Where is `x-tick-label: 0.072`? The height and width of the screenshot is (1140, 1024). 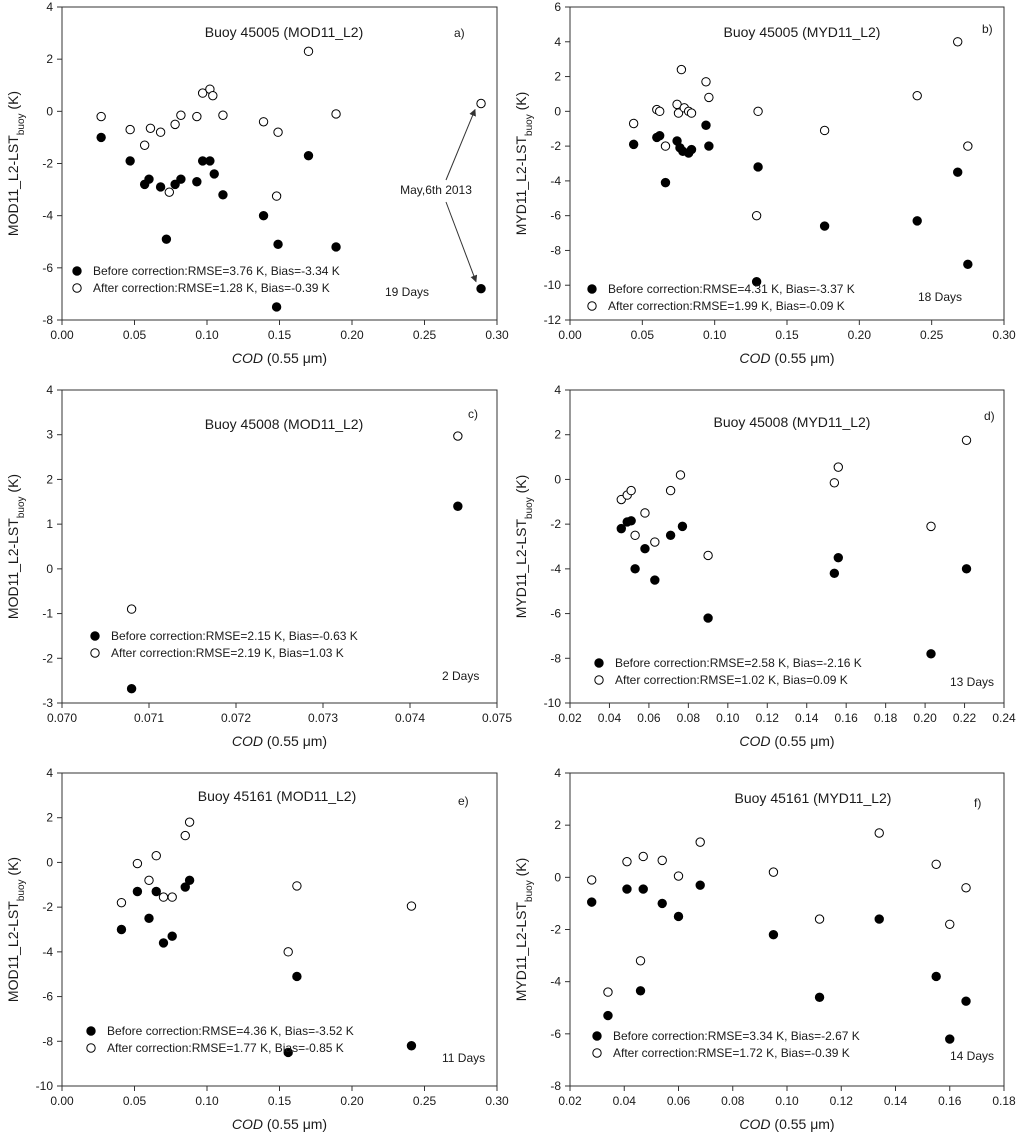 x-tick-label: 0.072 is located at coordinates (236, 718).